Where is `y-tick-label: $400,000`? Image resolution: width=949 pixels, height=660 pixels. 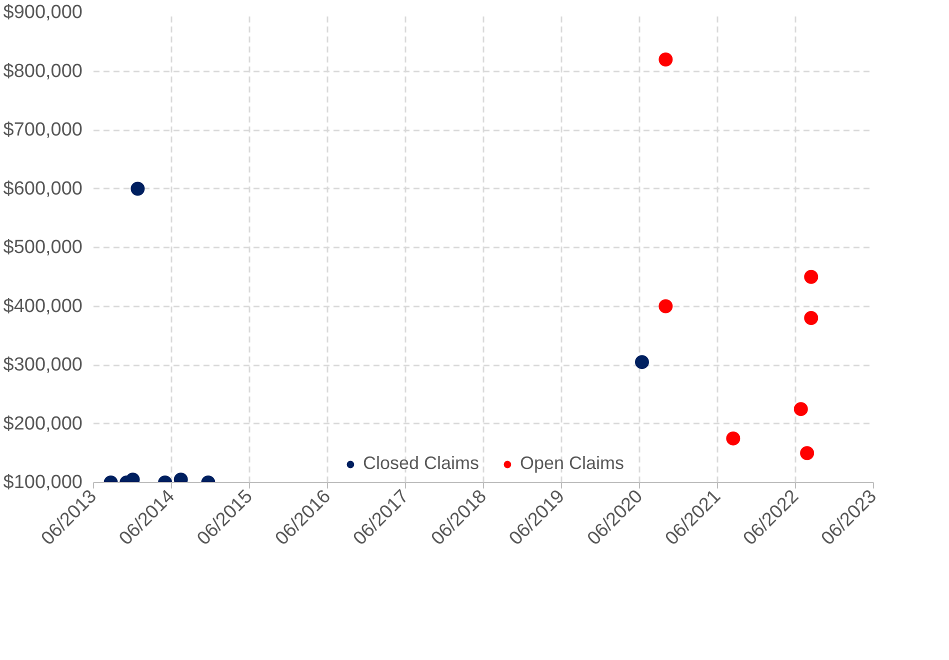
y-tick-label: $400,000 is located at coordinates (43, 306).